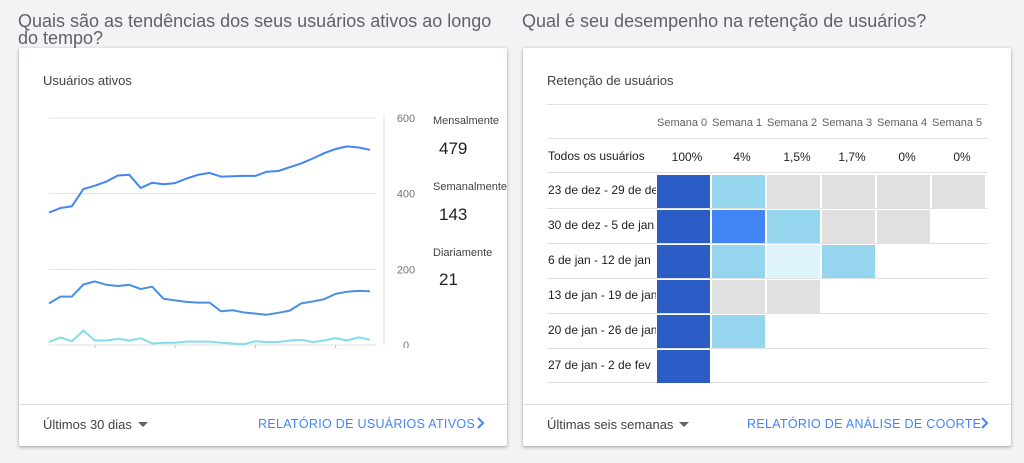 The width and height of the screenshot is (1024, 463). I want to click on week-label: Semana 3, so click(847, 123).